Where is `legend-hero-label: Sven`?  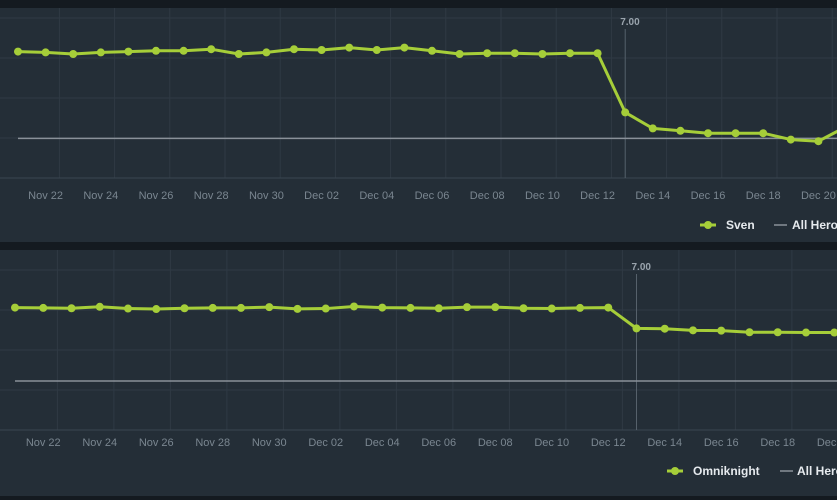
legend-hero-label: Sven is located at coordinates (740, 225).